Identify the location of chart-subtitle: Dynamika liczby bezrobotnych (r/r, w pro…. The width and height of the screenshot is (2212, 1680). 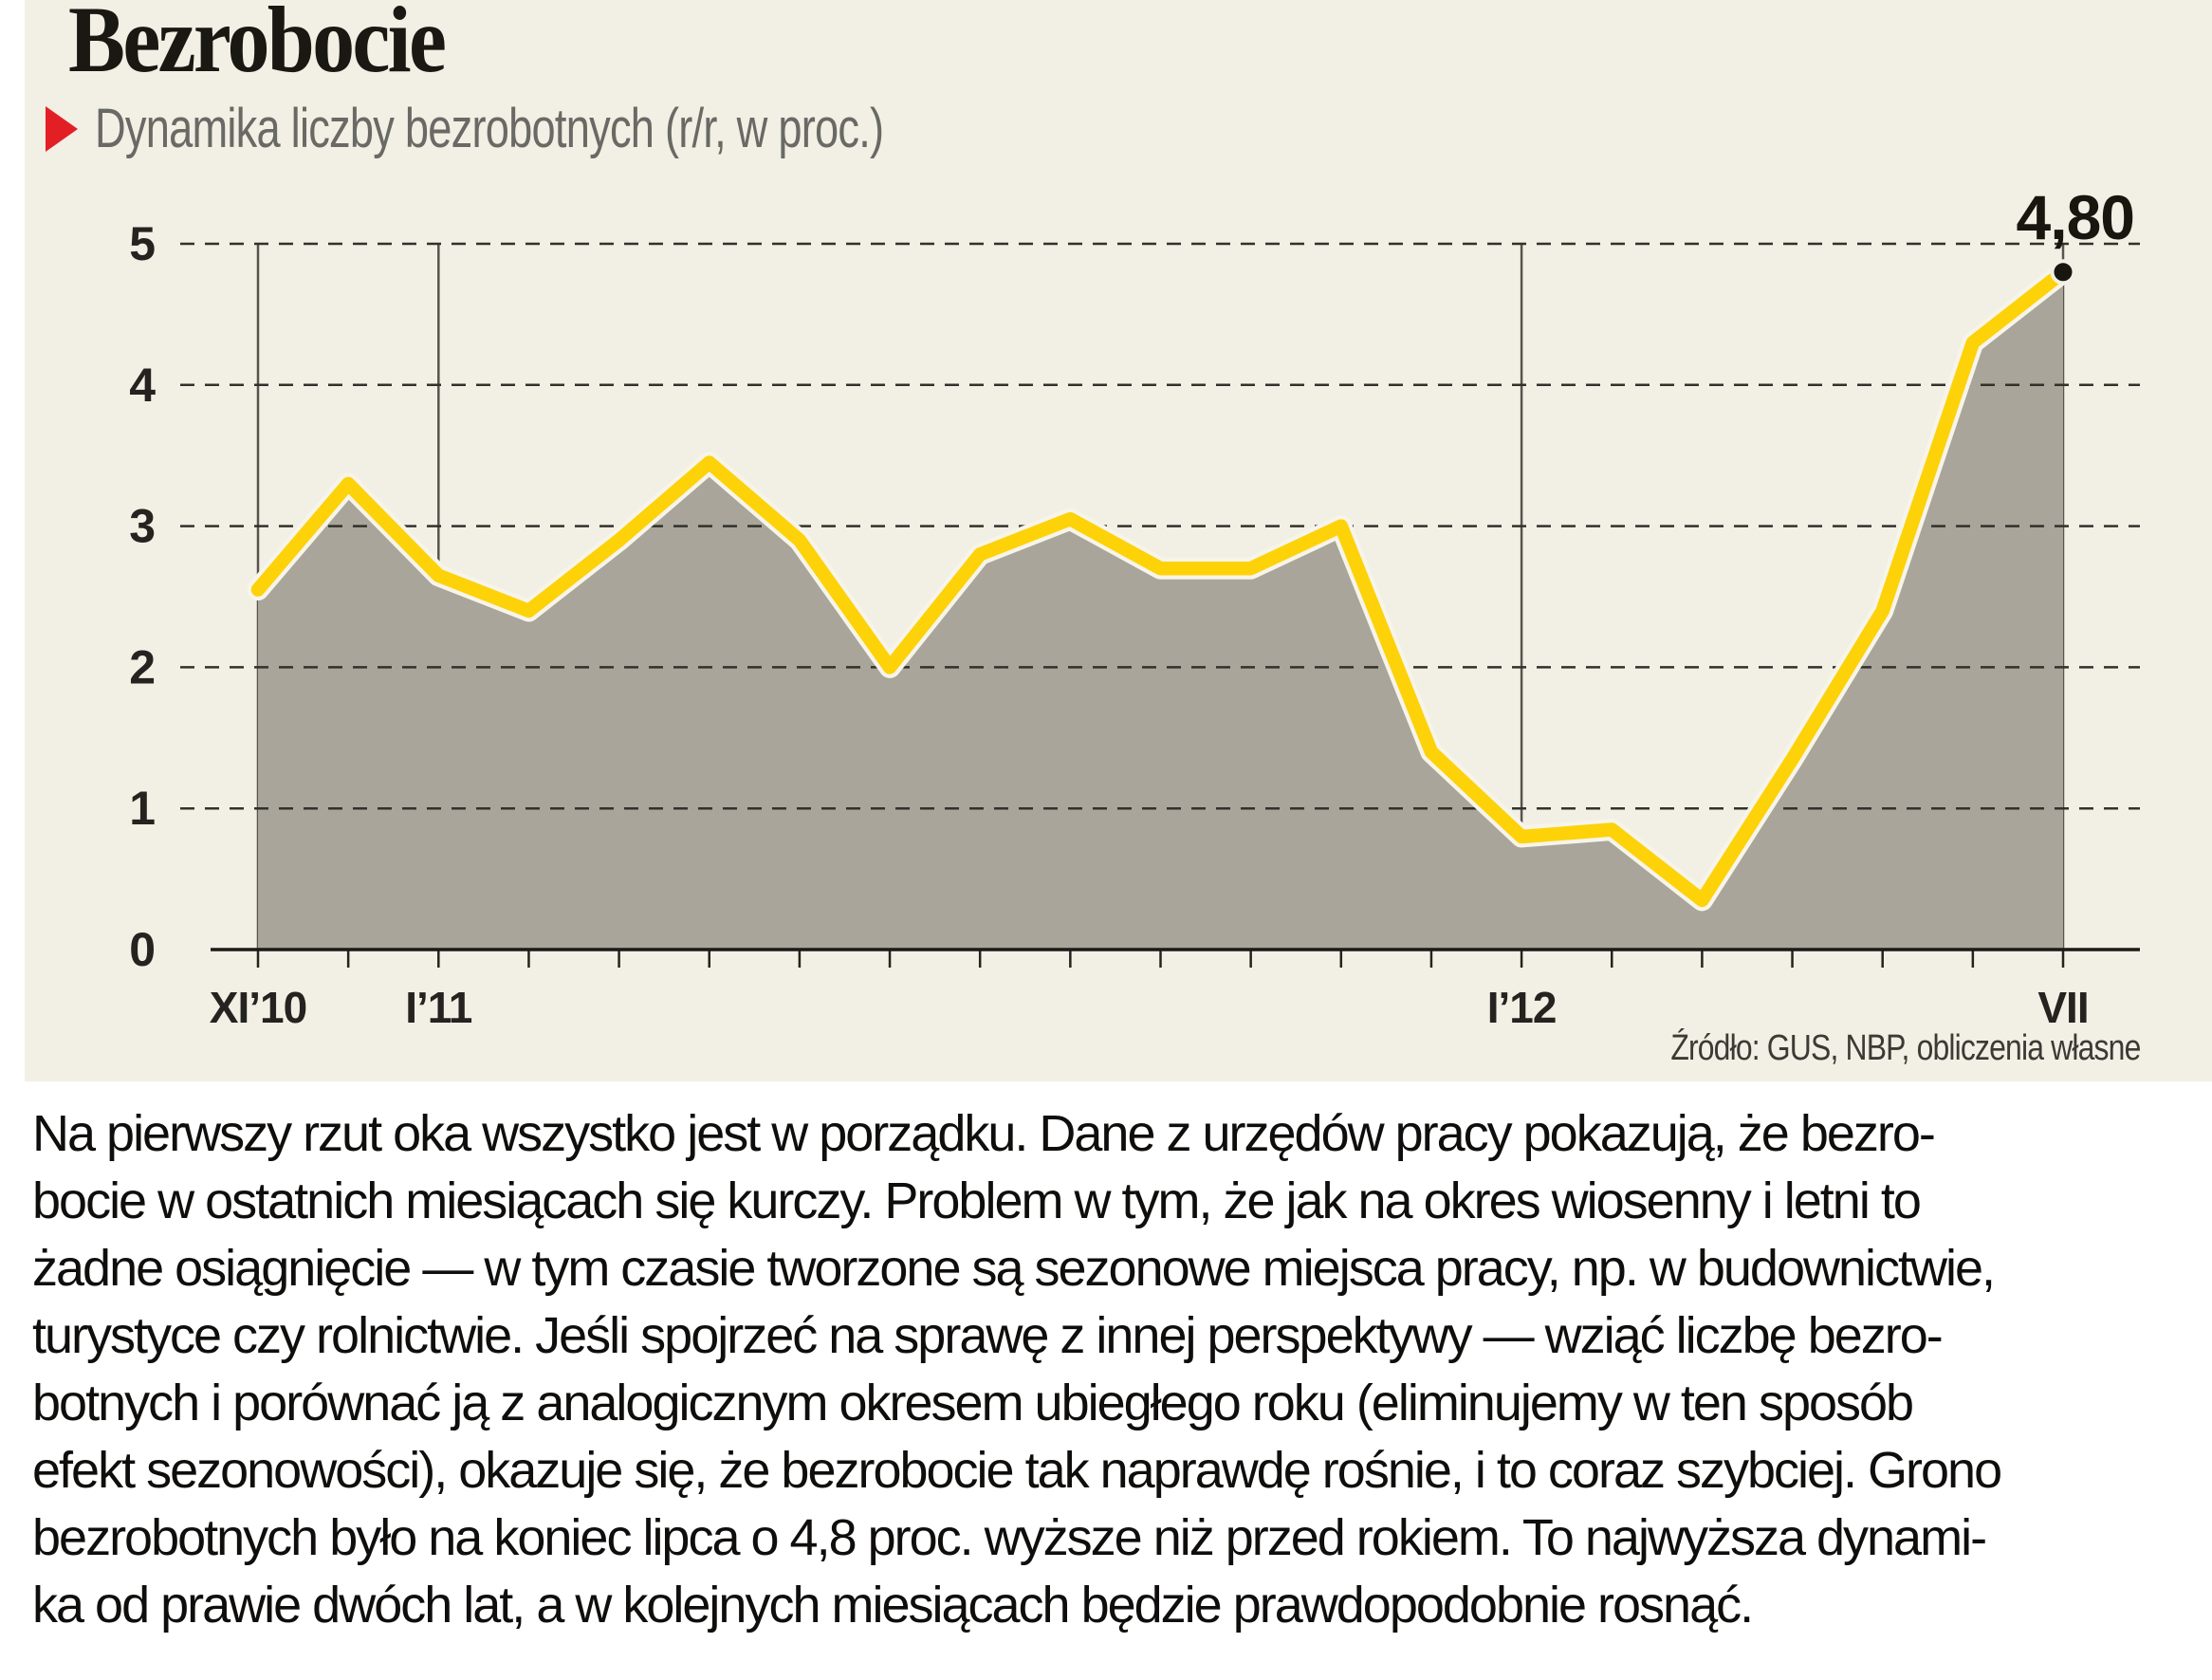
(489, 128).